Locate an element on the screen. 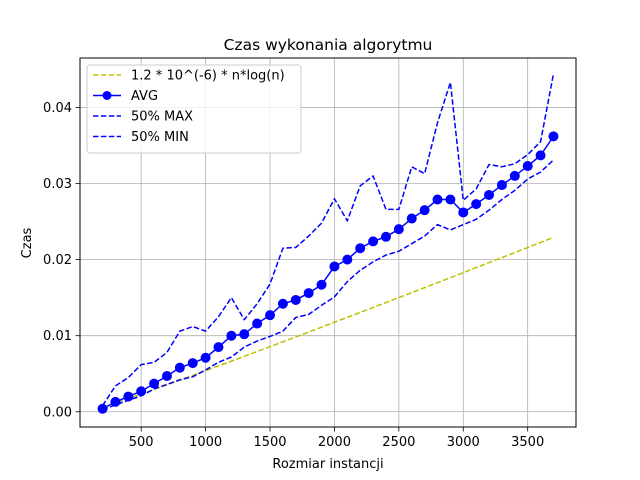 This screenshot has width=640, height=480. y-axis: 0.00 0.01 0.02 0.03 0.04 is located at coordinates (61, 260).